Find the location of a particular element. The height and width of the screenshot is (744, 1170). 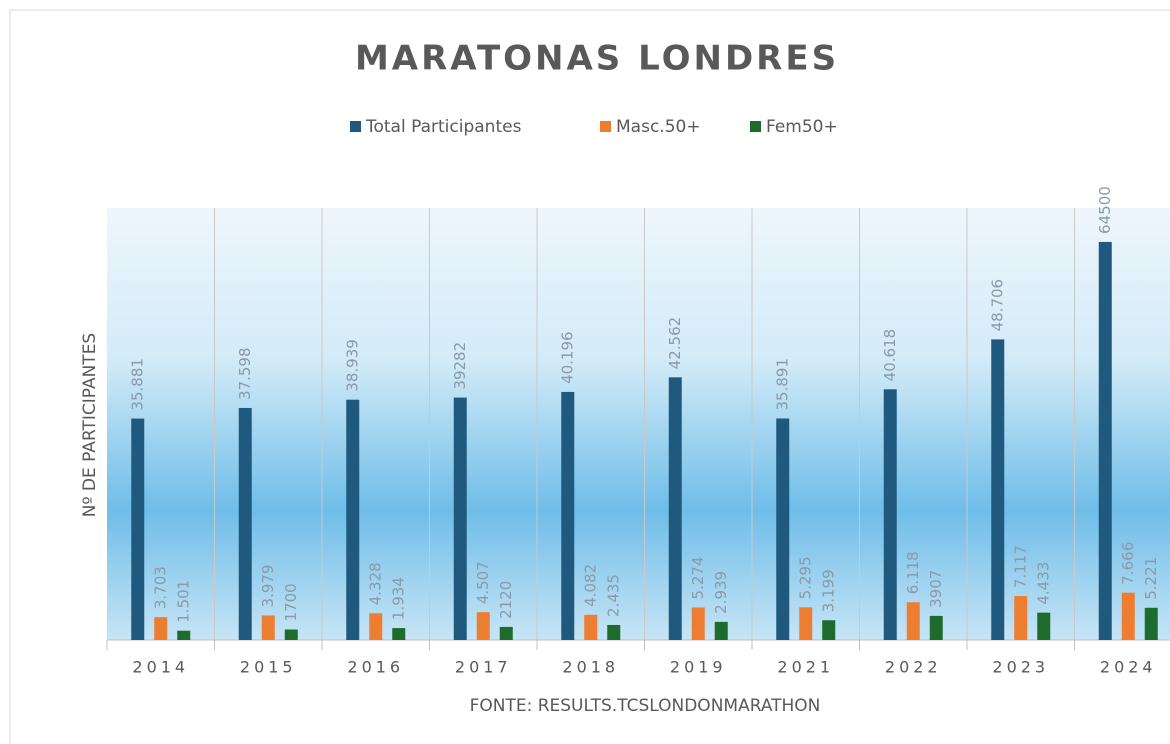

data-label: 3.703 is located at coordinates (160, 587).